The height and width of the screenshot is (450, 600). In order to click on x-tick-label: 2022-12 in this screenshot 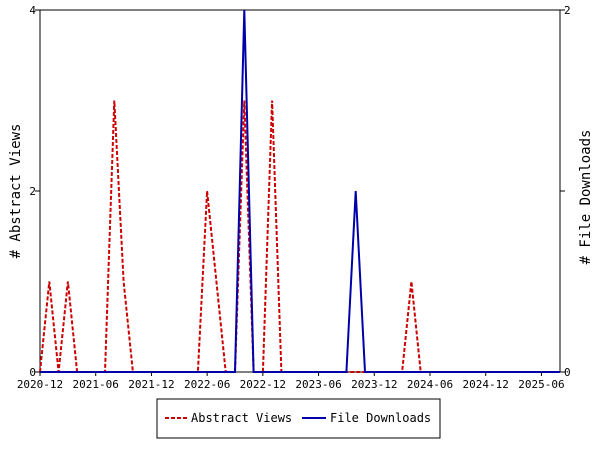, I will do `click(263, 384)`.